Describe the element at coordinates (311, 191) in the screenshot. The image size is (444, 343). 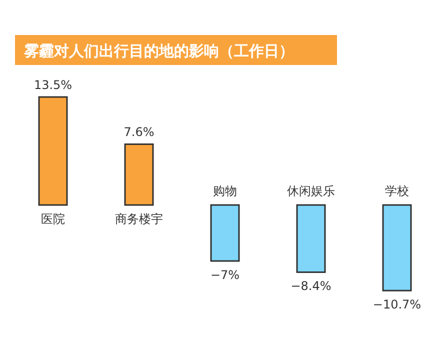
I see `x-tick-label: 休闲娱乐` at that location.